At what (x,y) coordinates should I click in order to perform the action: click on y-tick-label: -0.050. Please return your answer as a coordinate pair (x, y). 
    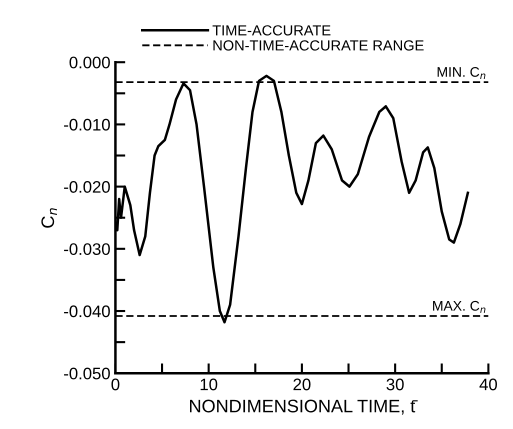
    Looking at the image, I should click on (87, 374).